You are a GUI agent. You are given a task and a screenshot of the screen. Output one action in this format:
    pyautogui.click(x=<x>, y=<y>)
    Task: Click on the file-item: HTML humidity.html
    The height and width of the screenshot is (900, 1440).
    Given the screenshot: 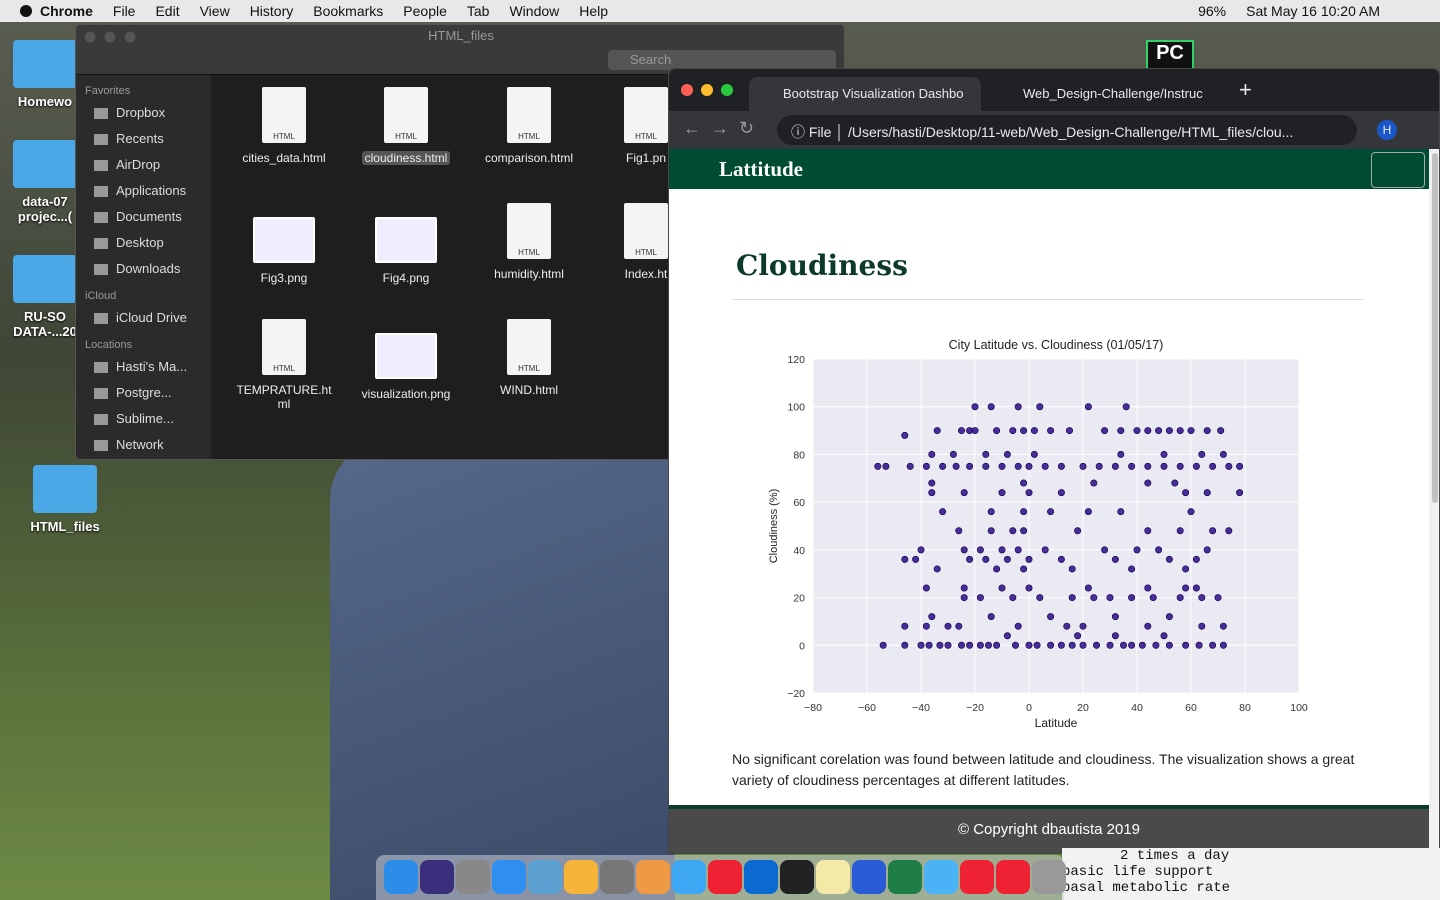 What is the action you would take?
    pyautogui.click(x=529, y=242)
    